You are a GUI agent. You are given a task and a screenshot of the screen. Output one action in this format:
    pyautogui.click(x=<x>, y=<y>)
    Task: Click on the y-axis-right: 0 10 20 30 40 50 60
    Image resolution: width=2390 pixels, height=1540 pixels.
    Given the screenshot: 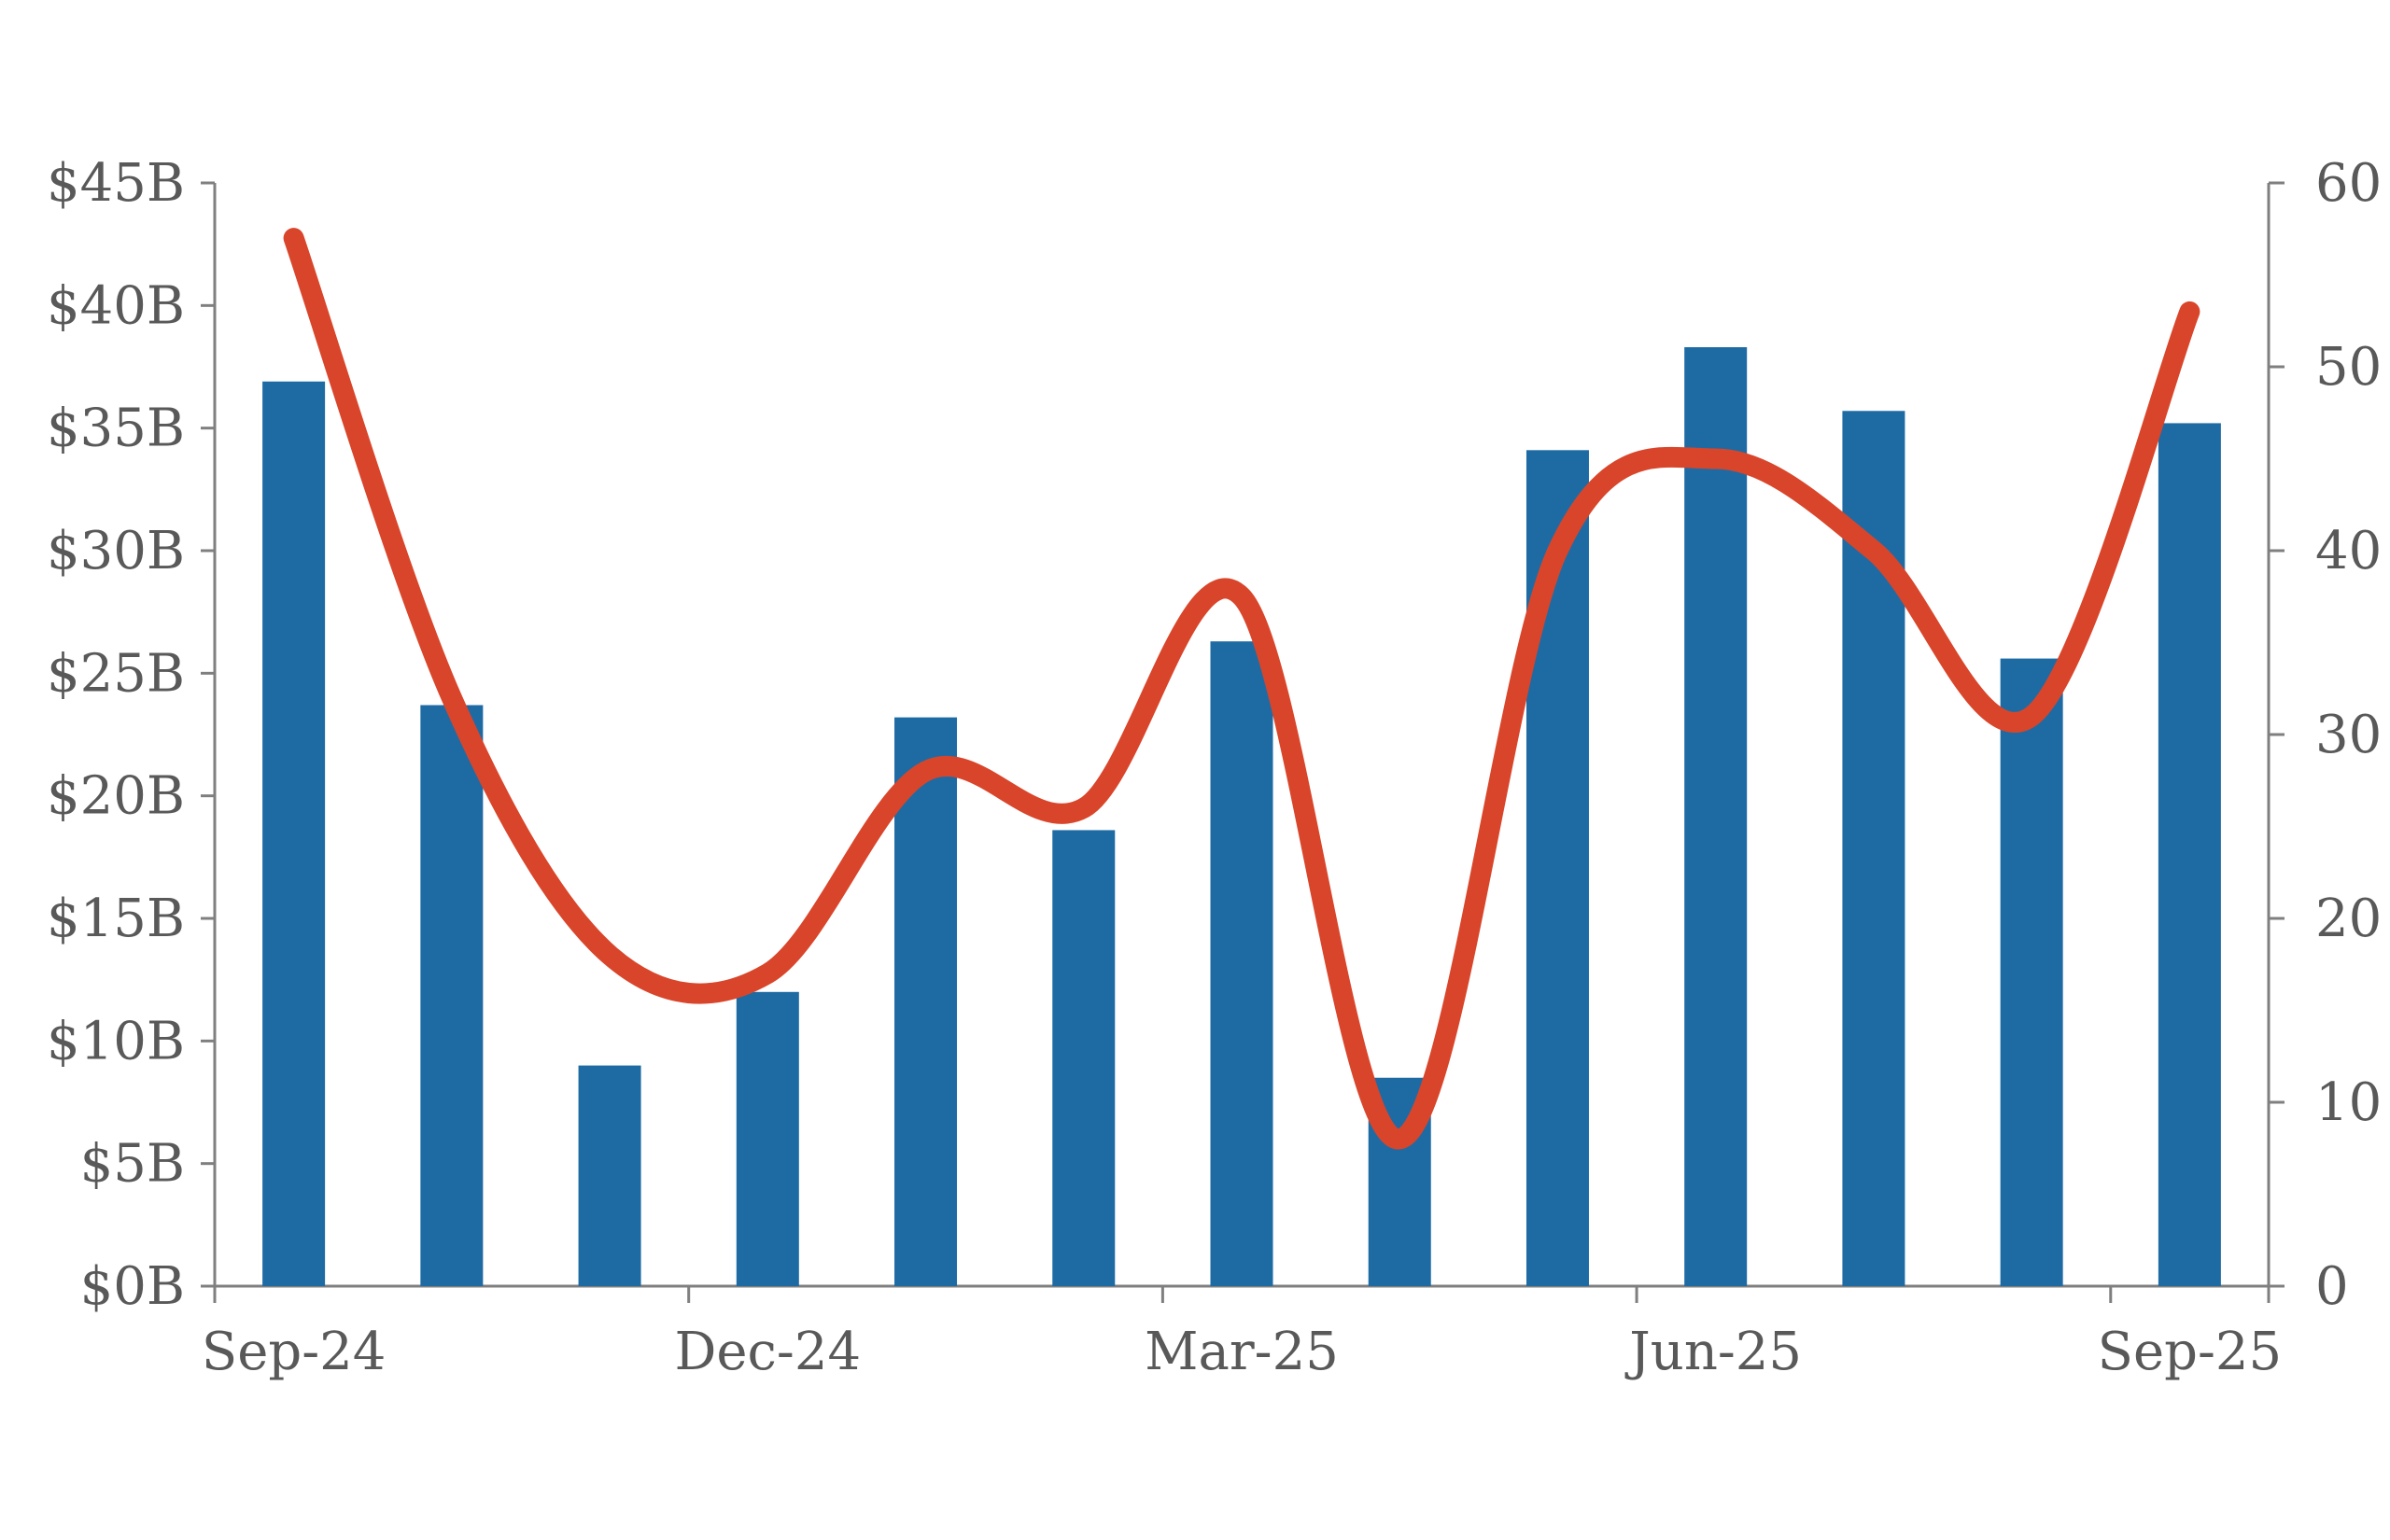 What is the action you would take?
    pyautogui.click(x=2324, y=735)
    